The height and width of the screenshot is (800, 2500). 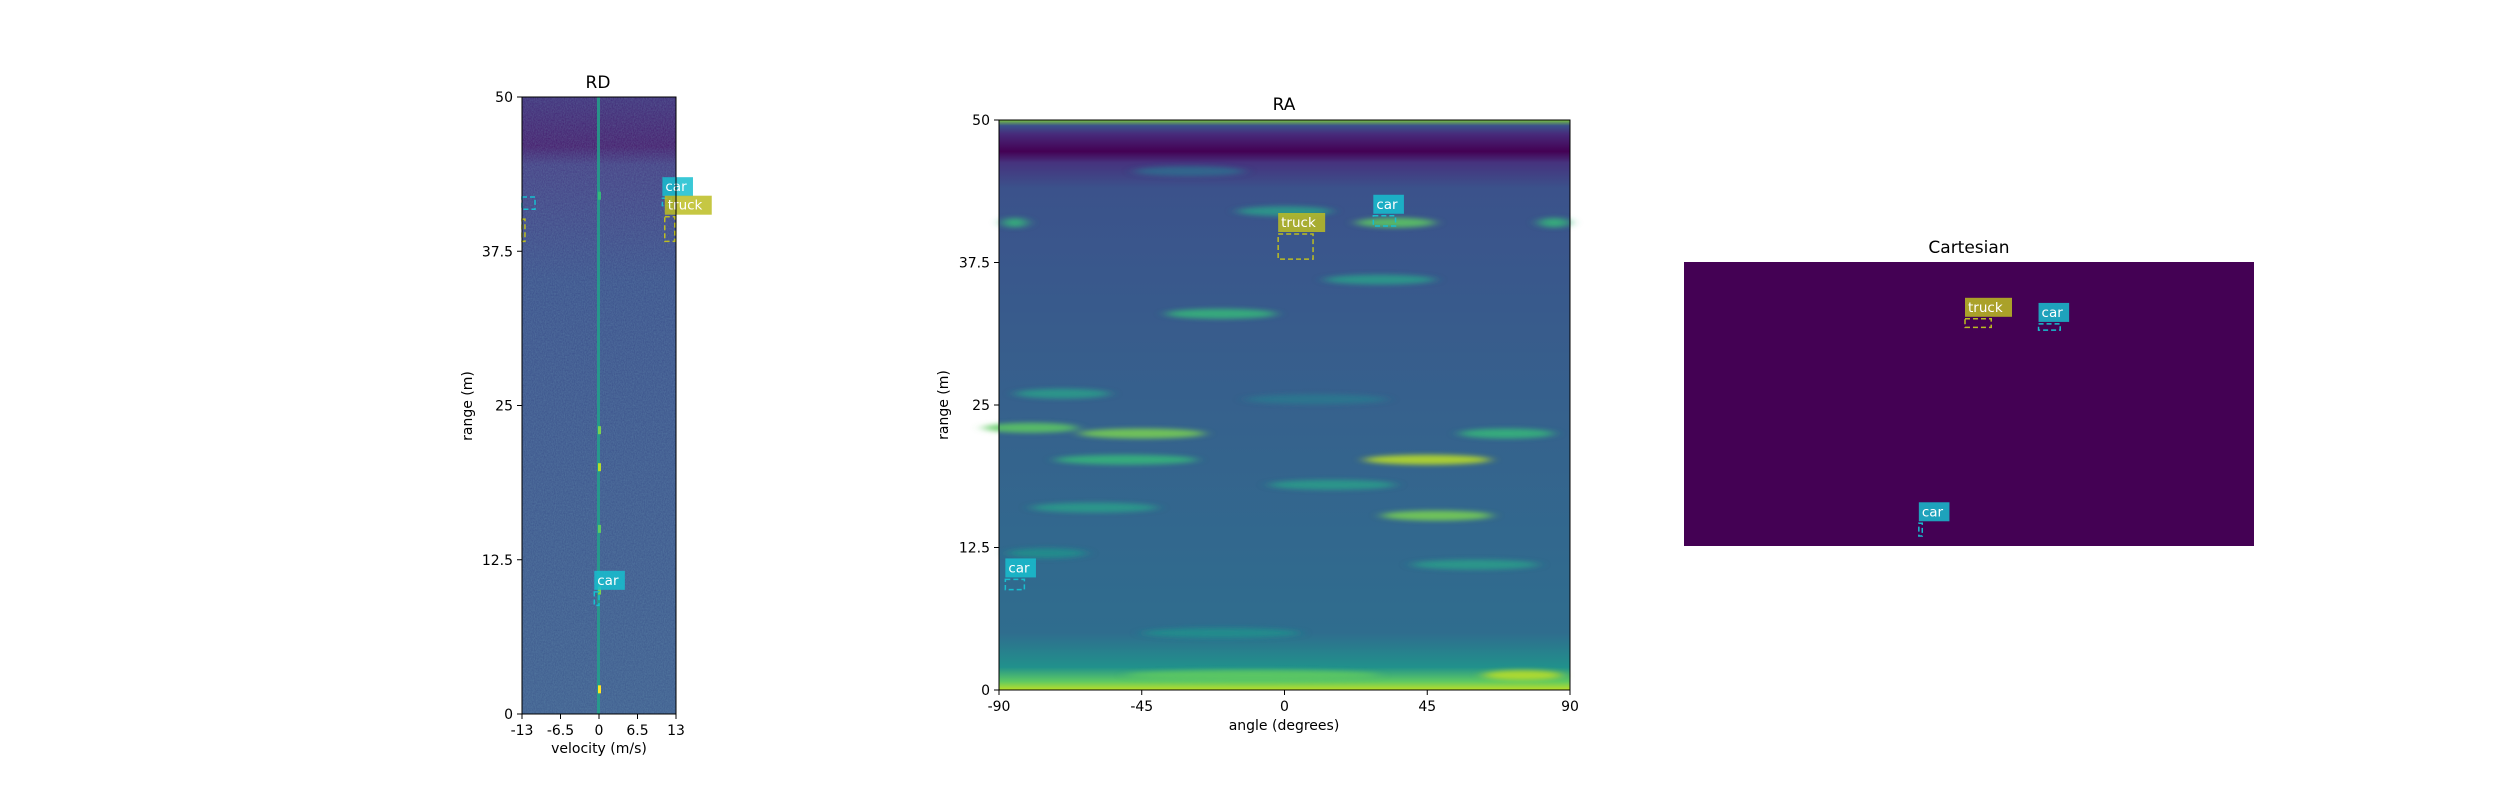 What do you see at coordinates (676, 731) in the screenshot?
I see `rd-xtick-label: 13` at bounding box center [676, 731].